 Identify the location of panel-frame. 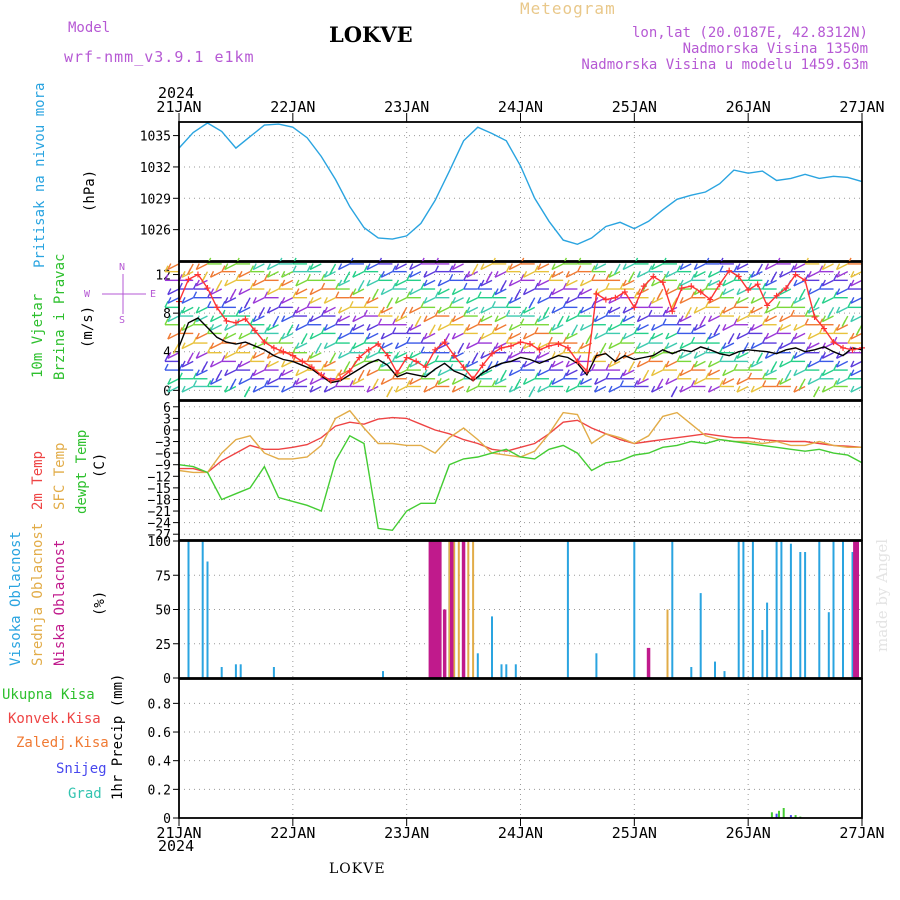
(520, 470).